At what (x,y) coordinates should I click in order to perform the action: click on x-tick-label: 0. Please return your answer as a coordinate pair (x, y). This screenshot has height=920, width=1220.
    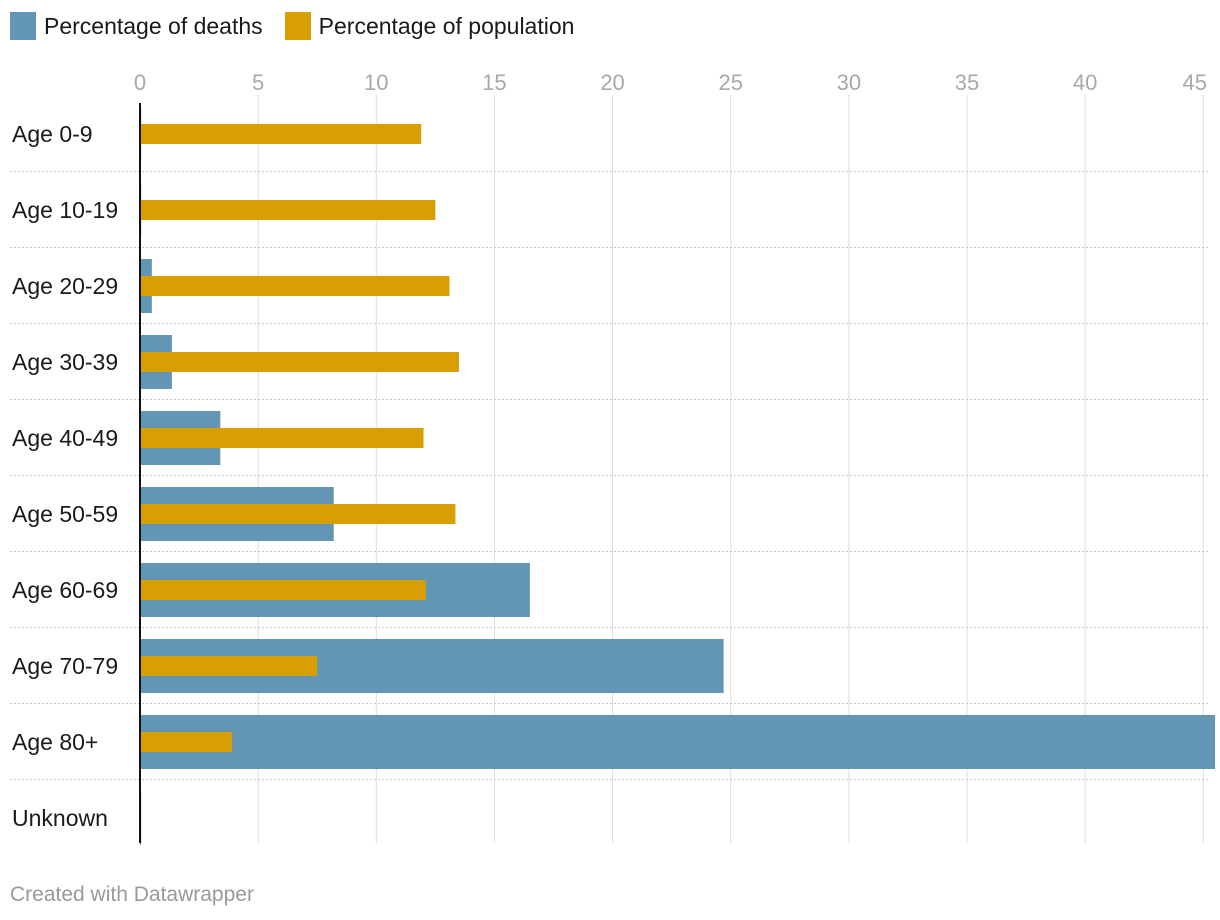
    Looking at the image, I should click on (140, 82).